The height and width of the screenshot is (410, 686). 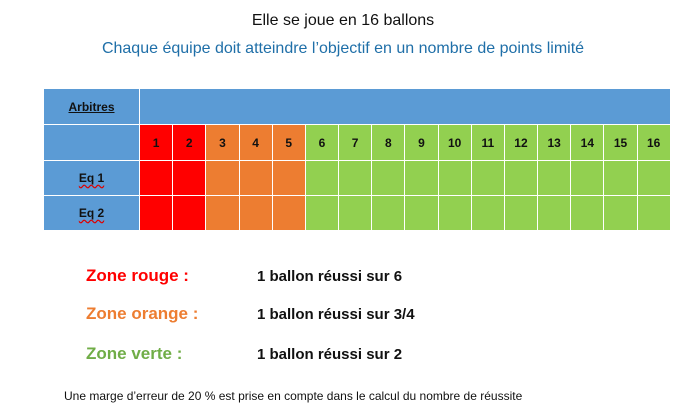 What do you see at coordinates (142, 313) in the screenshot?
I see `zone-orange-label: Zone orange :` at bounding box center [142, 313].